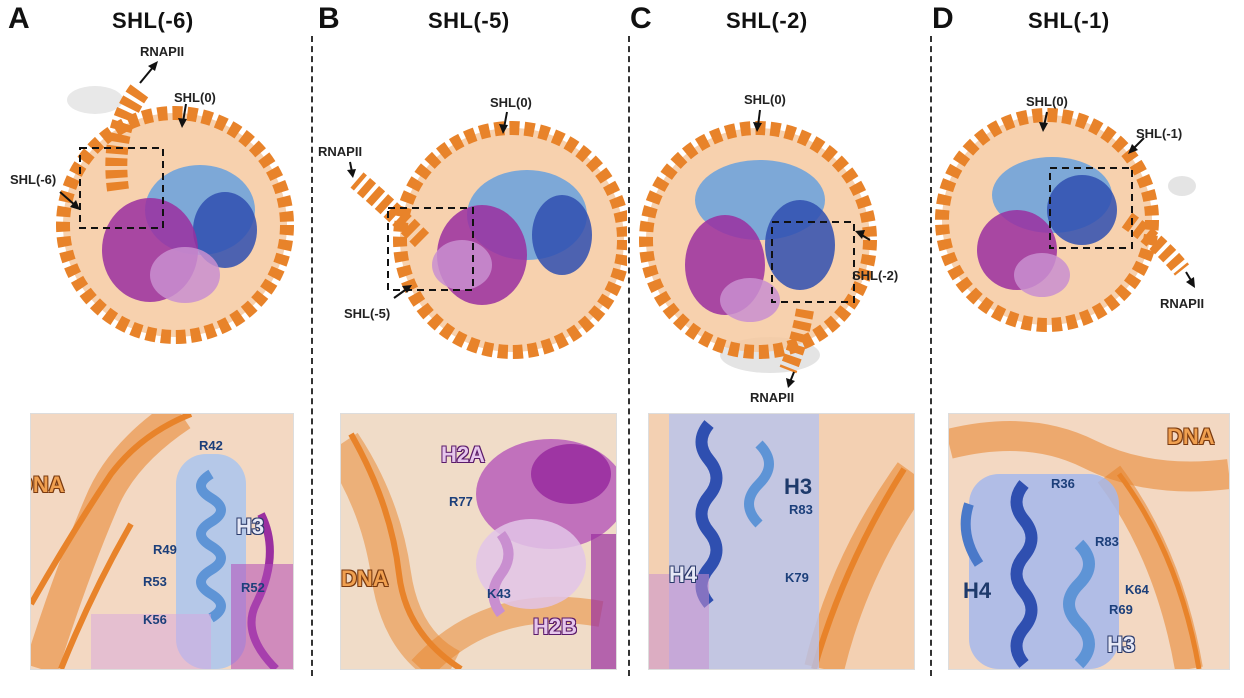  I want to click on panel-title: SHL(-6), so click(153, 20).